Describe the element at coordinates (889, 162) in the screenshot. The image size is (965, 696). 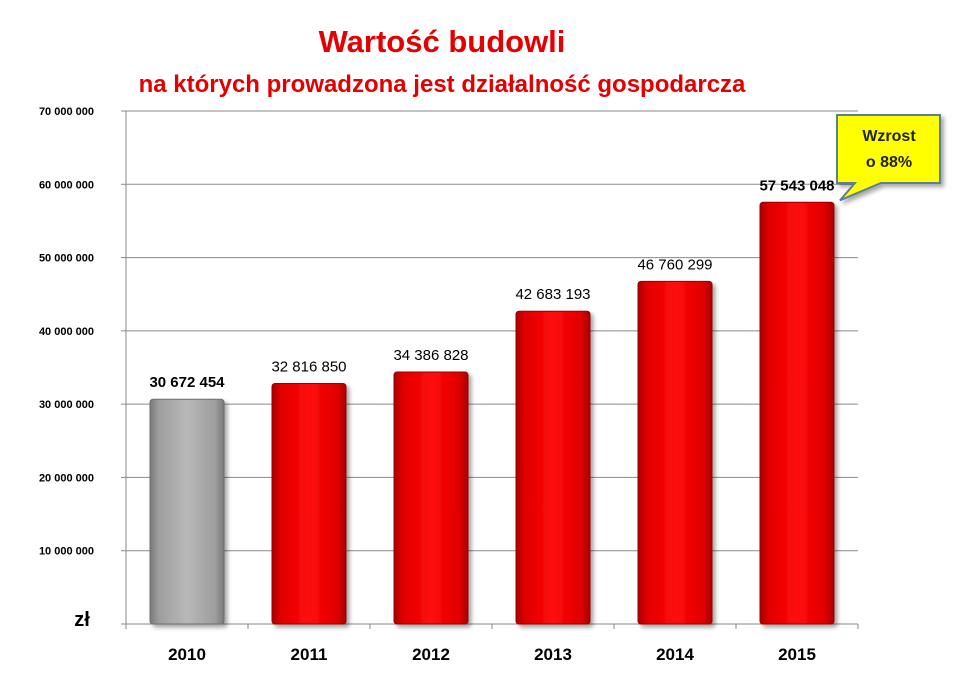
I see `callout-line-2: o 88%` at that location.